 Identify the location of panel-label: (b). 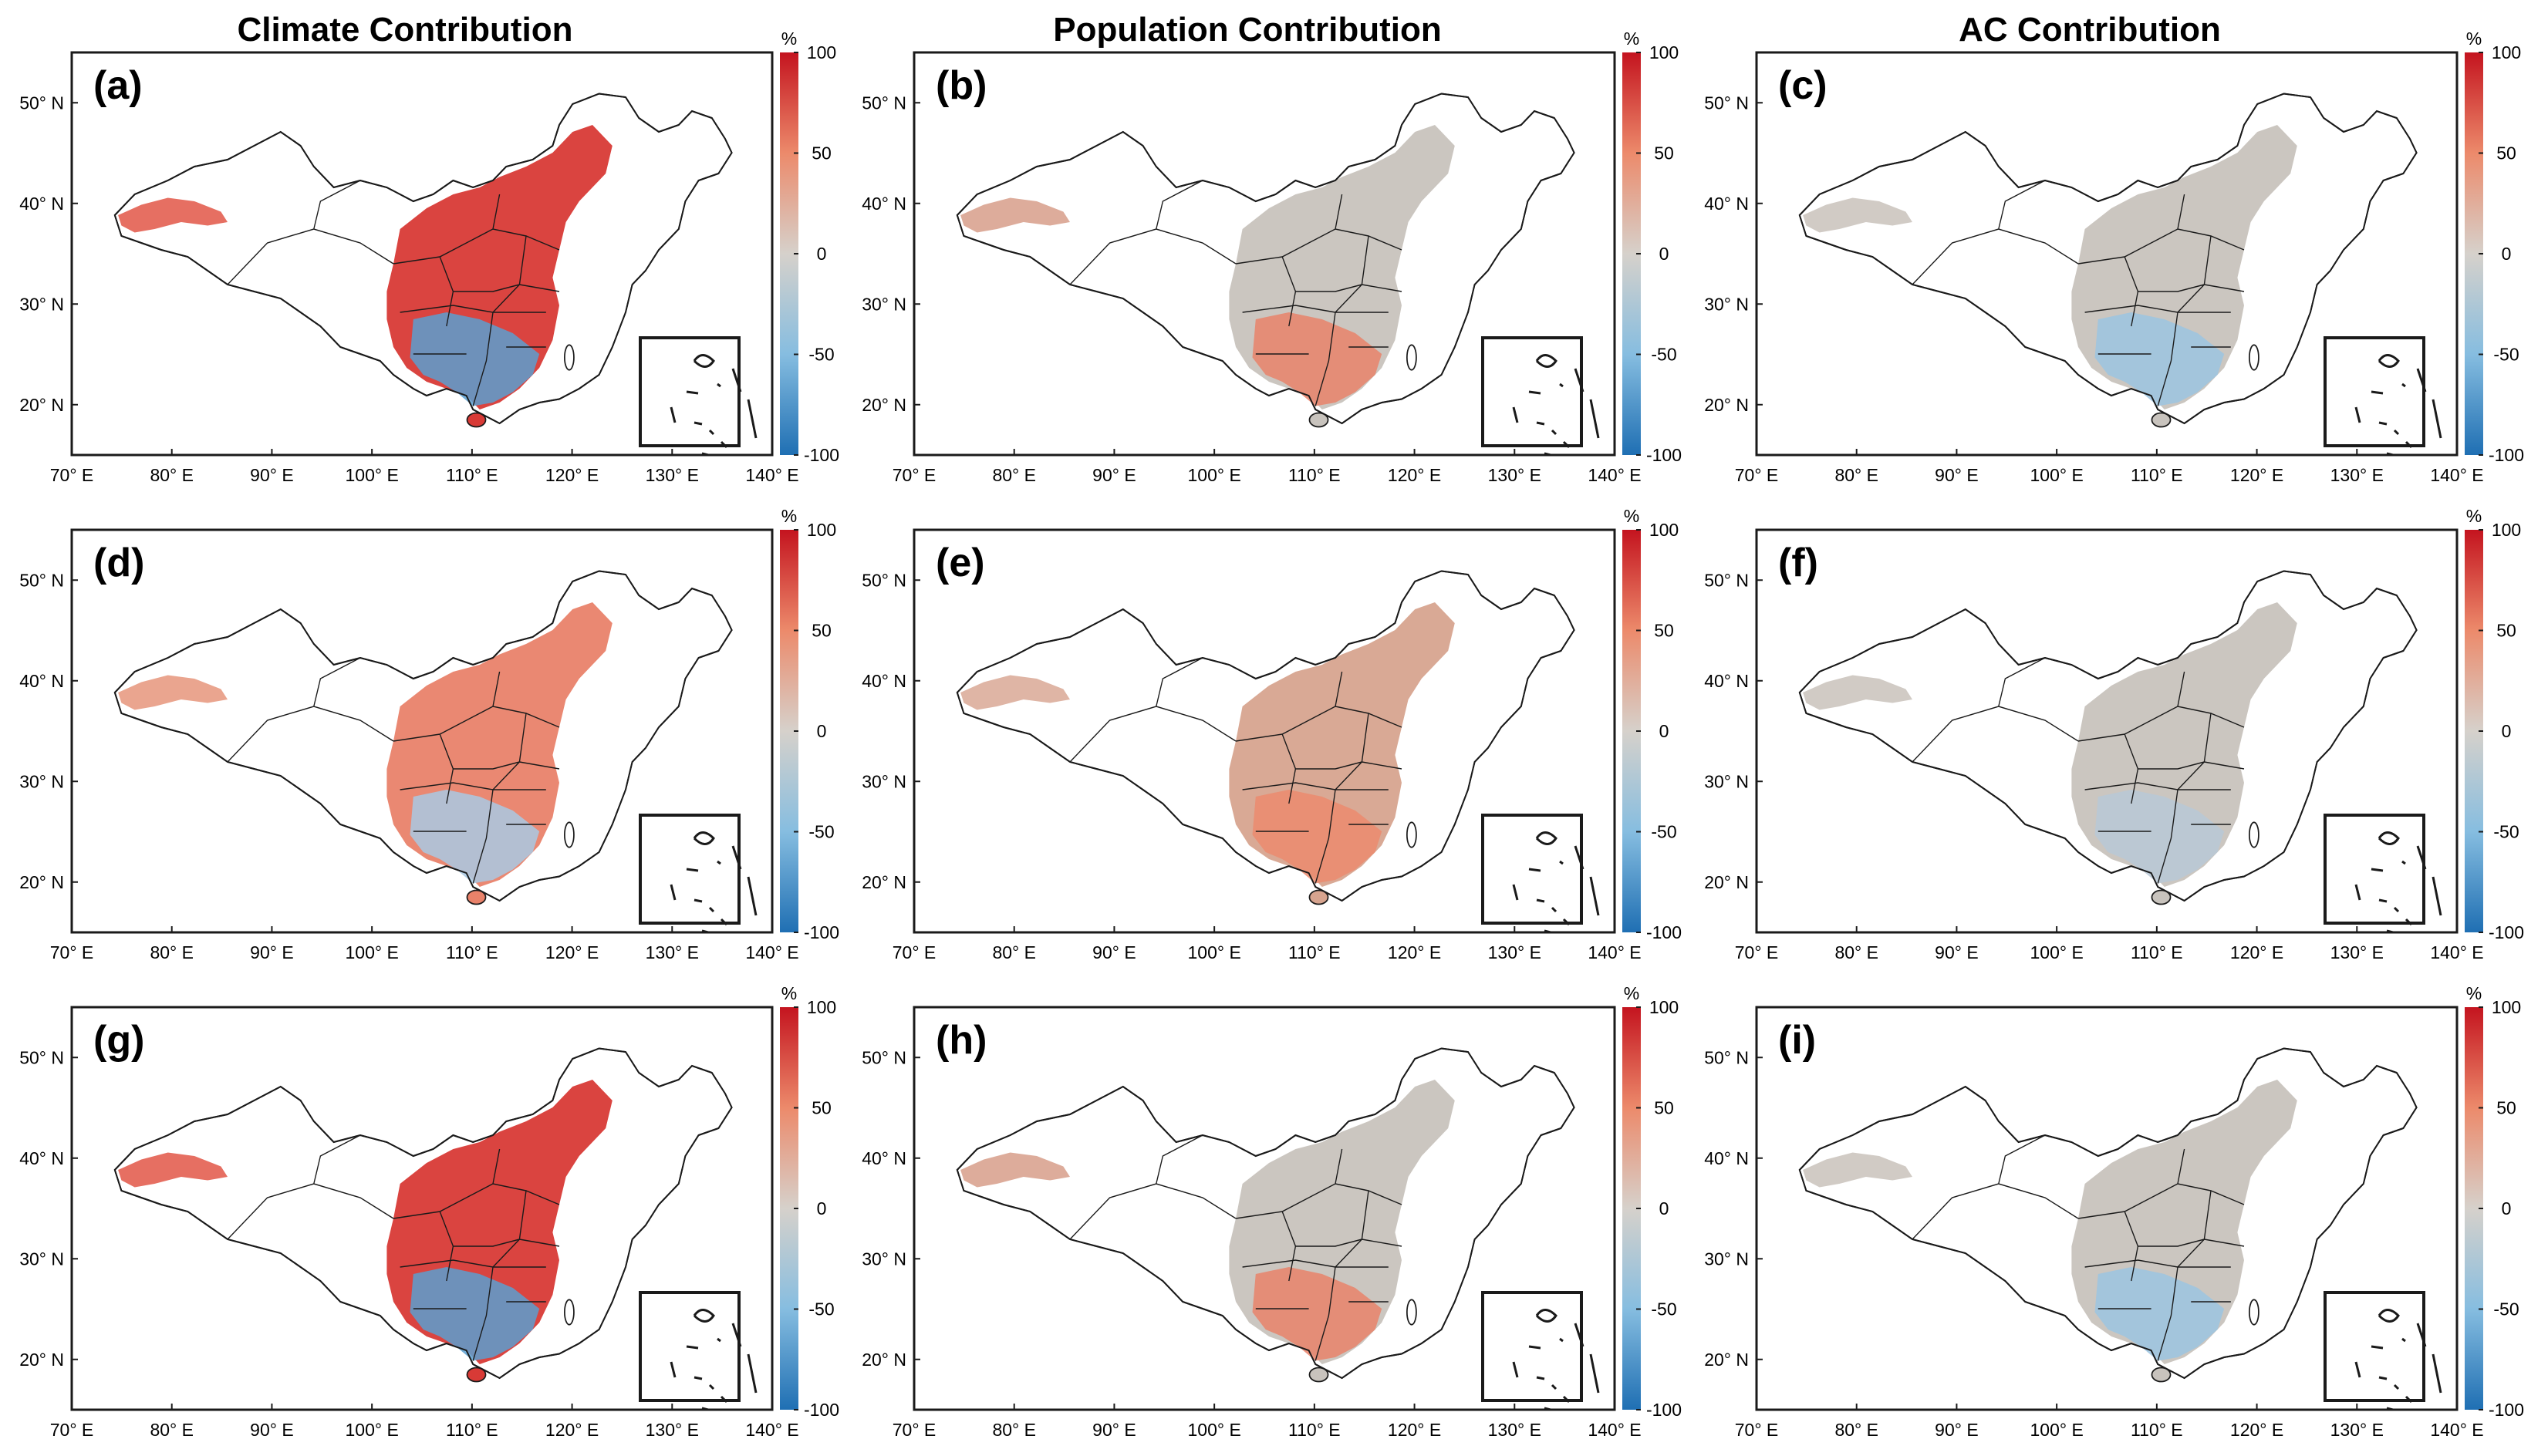
(961, 85).